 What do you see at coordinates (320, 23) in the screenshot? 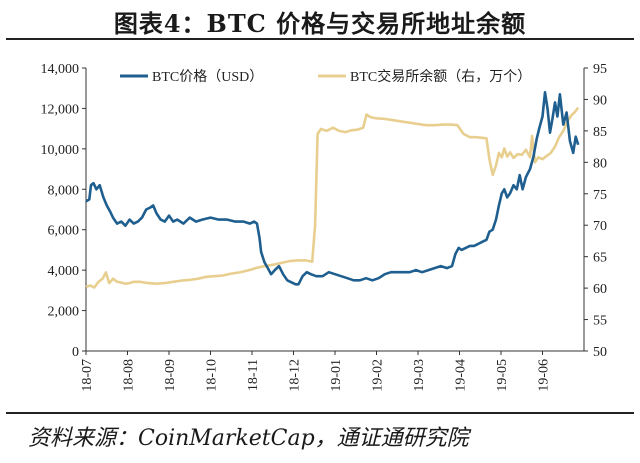
I see `figure-title: 图表4：BTC 价格与交易所地址余额` at bounding box center [320, 23].